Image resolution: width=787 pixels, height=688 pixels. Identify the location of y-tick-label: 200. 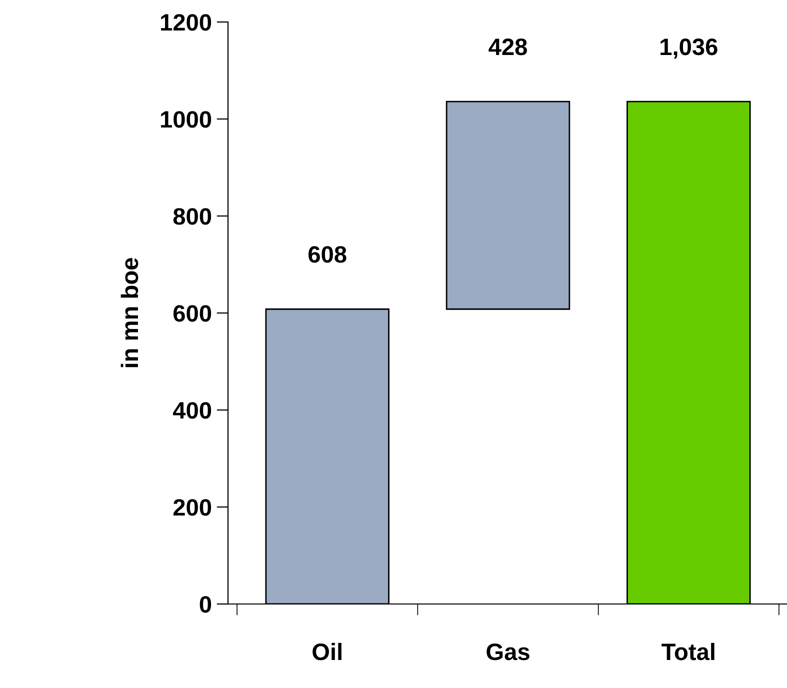
(192, 507).